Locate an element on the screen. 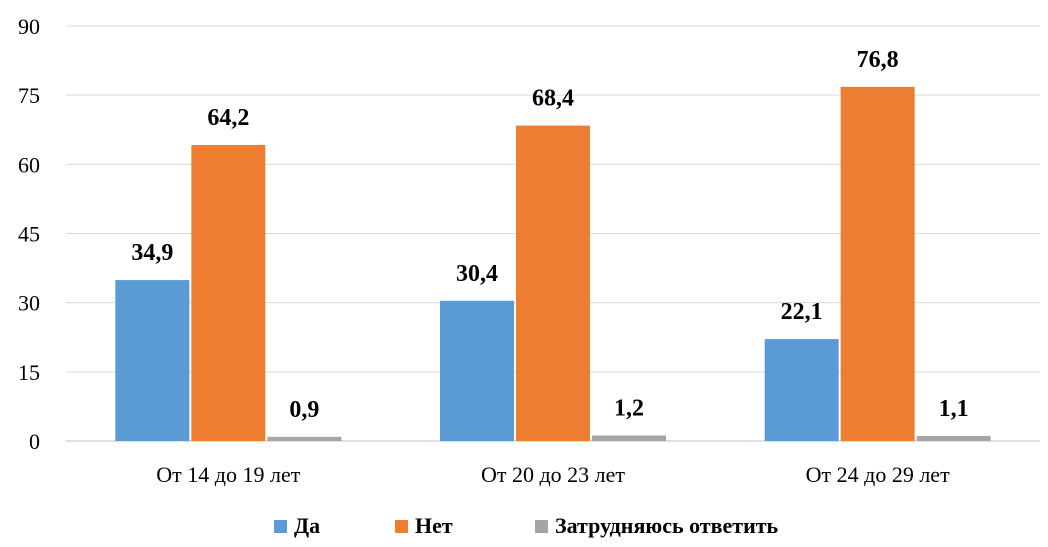 This screenshot has width=1048, height=547. y-tick-label: 45 is located at coordinates (29, 234).